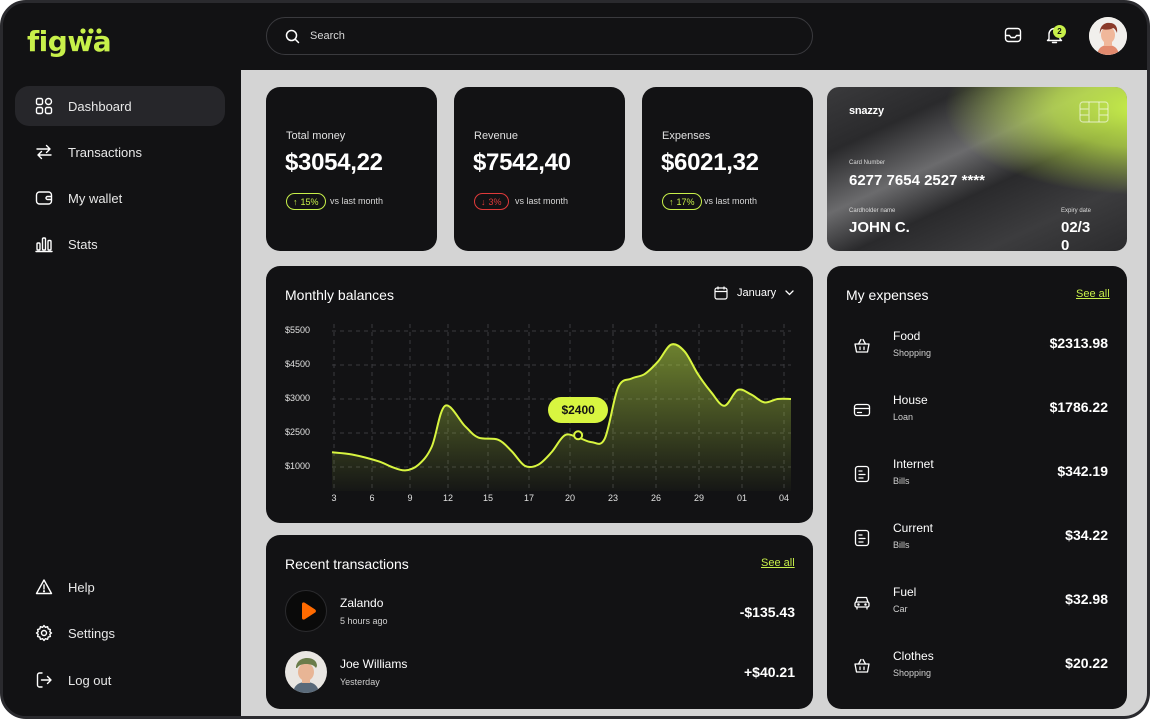  What do you see at coordinates (100, 106) in the screenshot?
I see `sidebar-item-label: Dashboard` at bounding box center [100, 106].